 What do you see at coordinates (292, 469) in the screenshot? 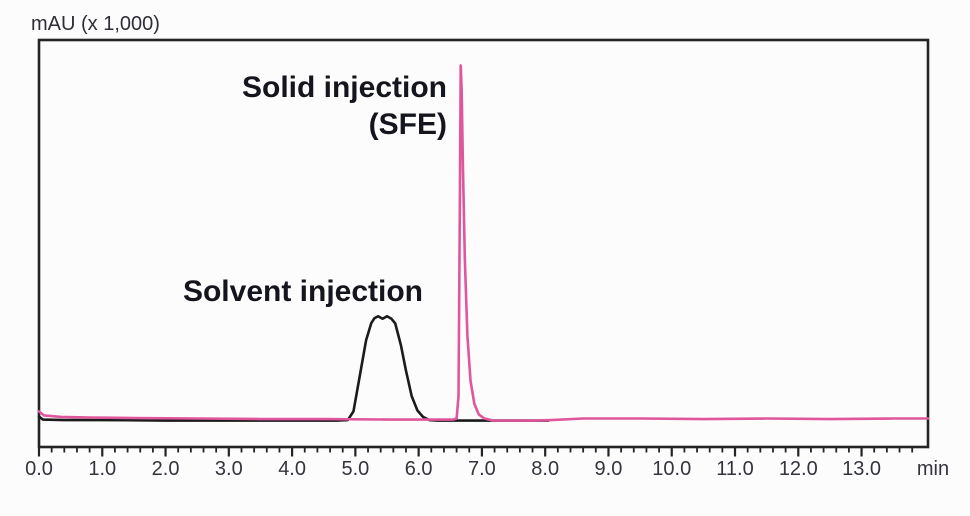
I see `x-tick-label: 4.0` at bounding box center [292, 469].